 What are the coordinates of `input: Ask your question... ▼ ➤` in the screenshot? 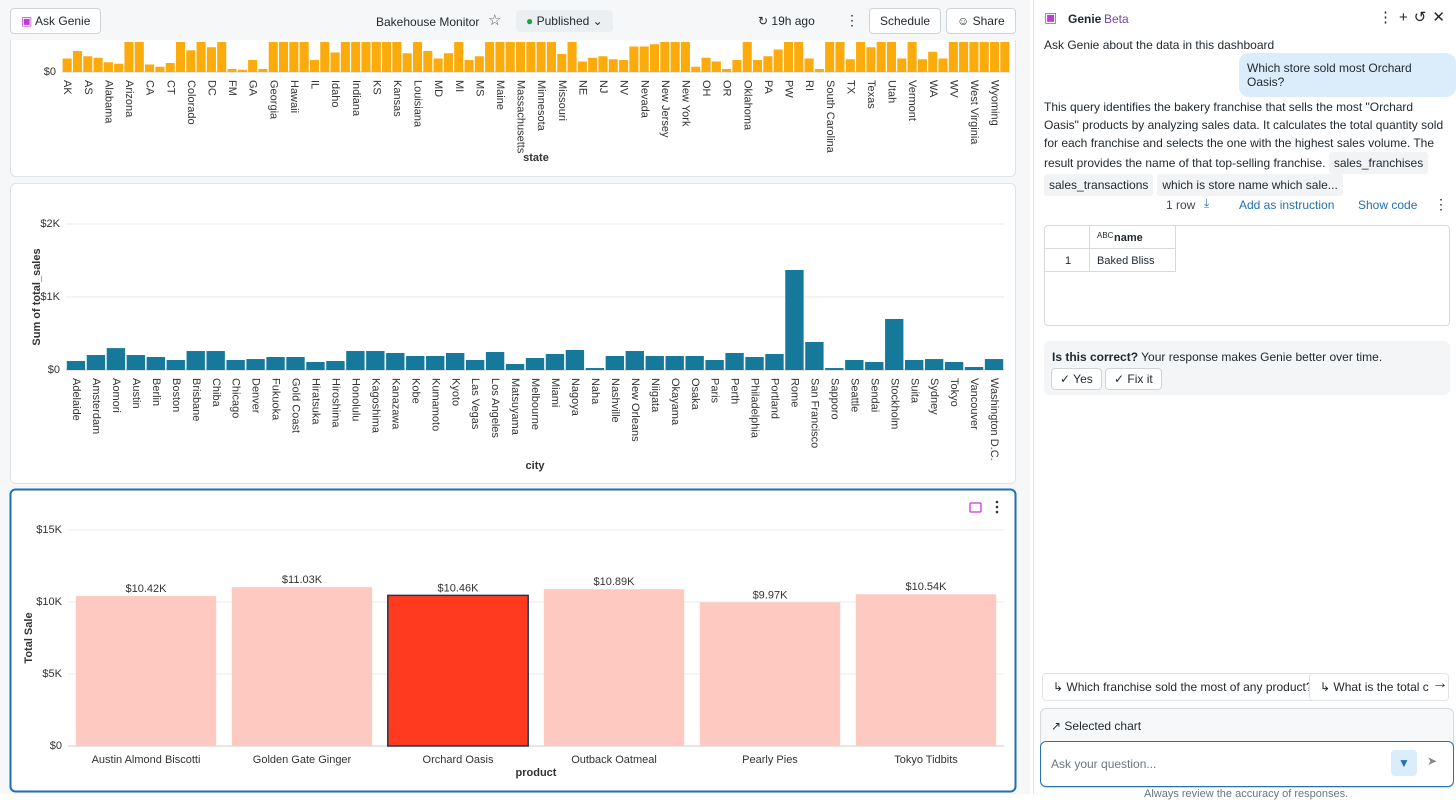 It's located at (1247, 764).